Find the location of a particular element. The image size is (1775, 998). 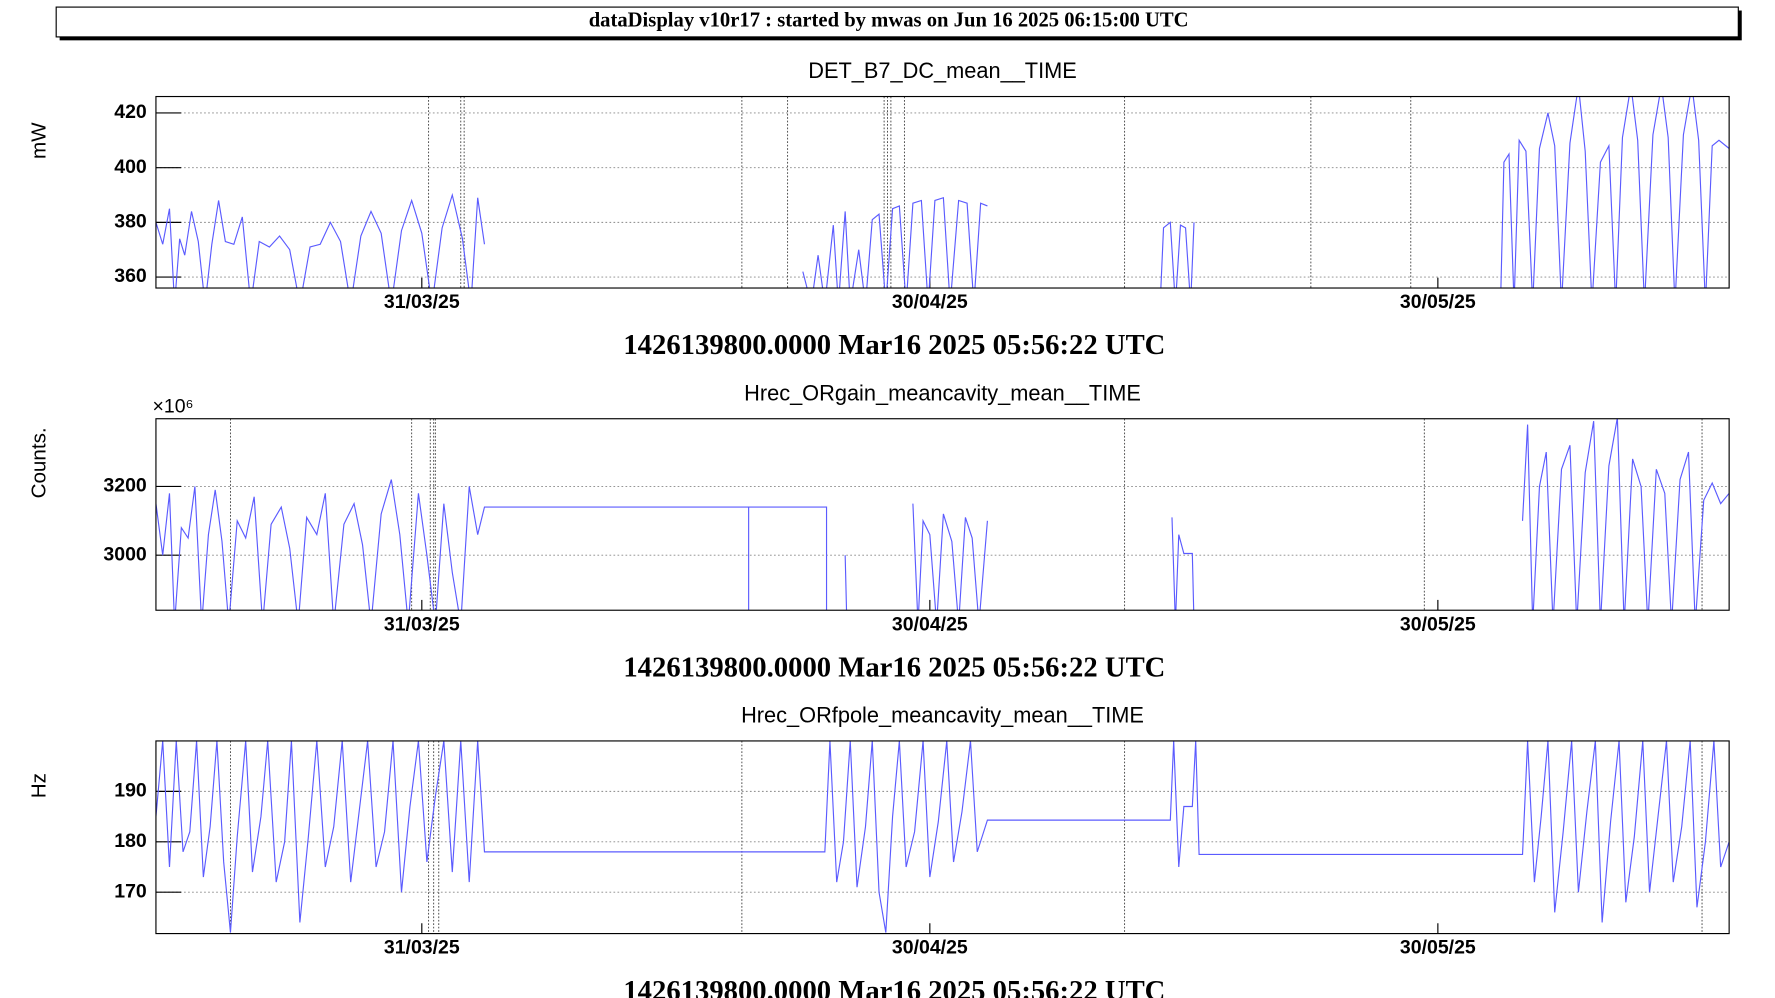

panel-title: Hrec_ORfpole_meancavity_mean__TIME is located at coordinates (942, 715).